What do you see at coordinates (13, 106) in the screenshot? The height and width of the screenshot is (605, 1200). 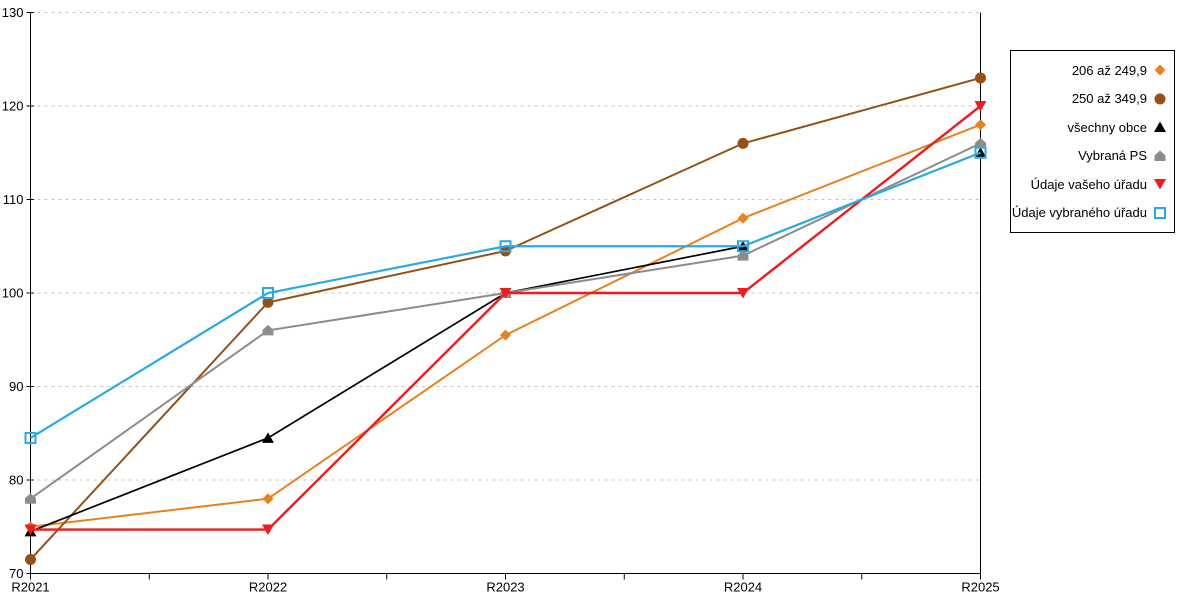 I see `y-tick-label: 120` at bounding box center [13, 106].